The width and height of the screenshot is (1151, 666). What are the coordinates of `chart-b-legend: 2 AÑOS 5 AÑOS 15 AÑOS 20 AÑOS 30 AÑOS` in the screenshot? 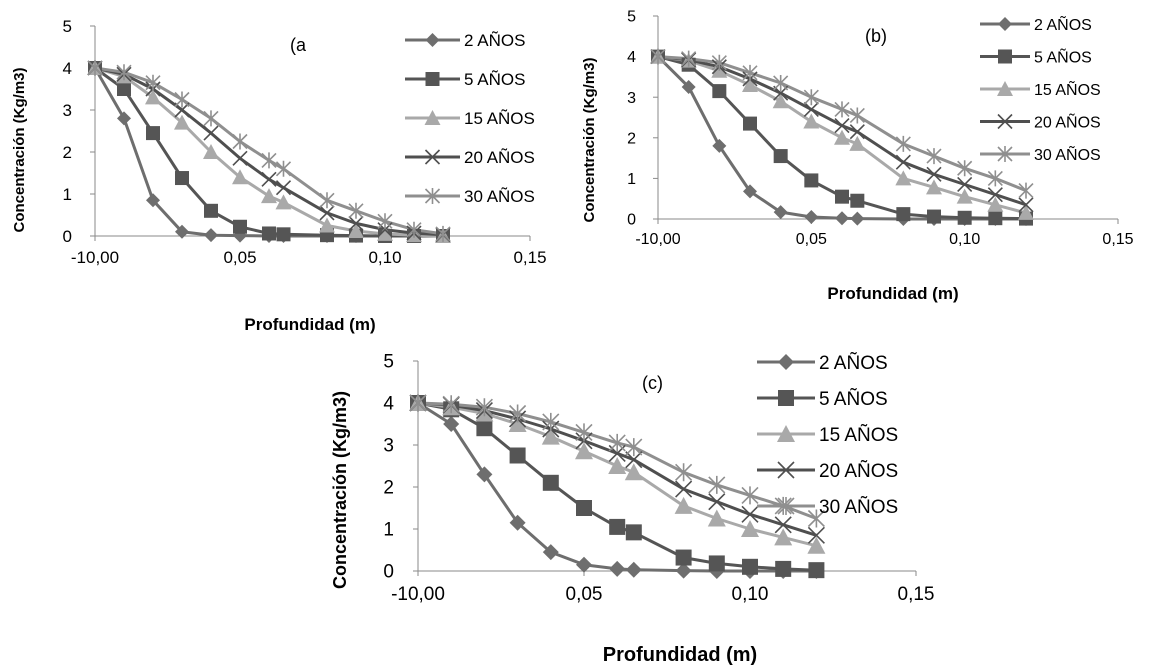 It's located at (1040, 89).